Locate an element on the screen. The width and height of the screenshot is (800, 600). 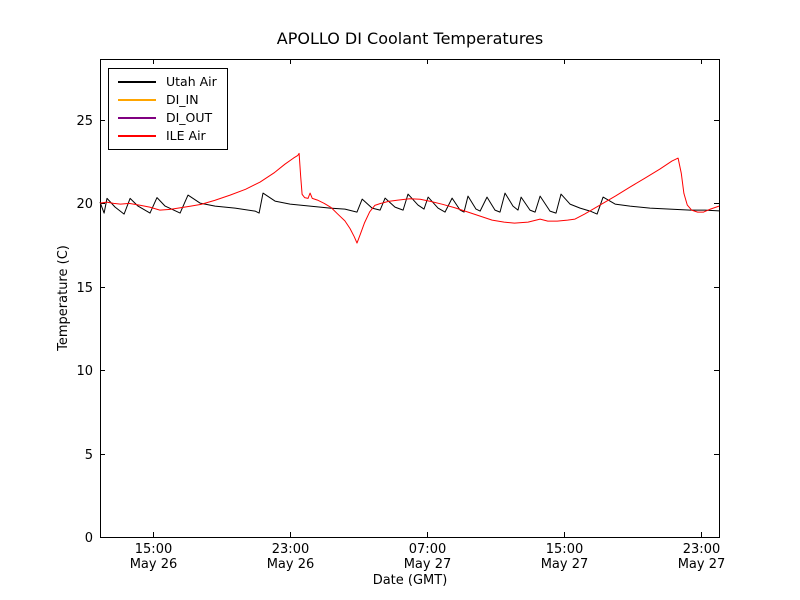
legend-item: ILE Air is located at coordinates (167, 136).